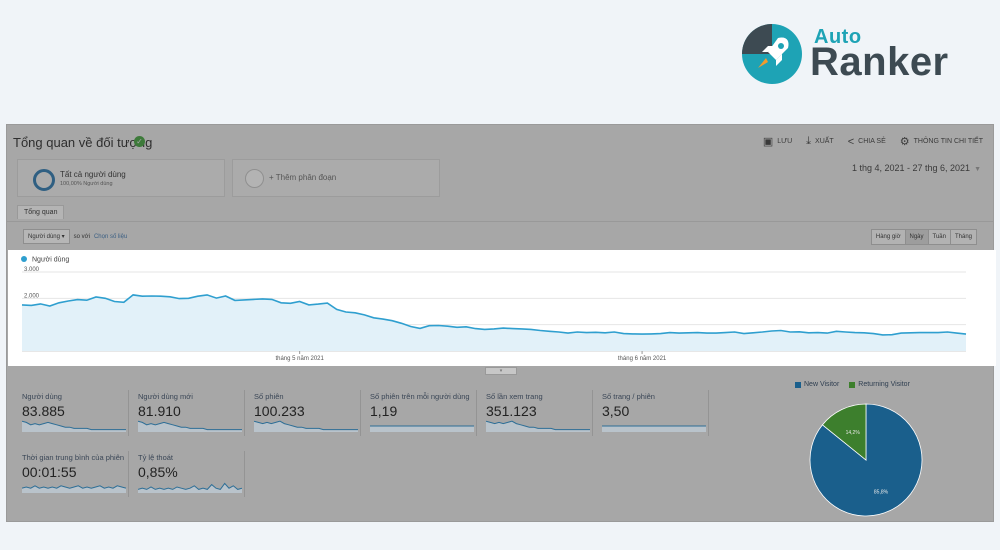 The width and height of the screenshot is (1000, 550). What do you see at coordinates (159, 411) in the screenshot?
I see `metric-value: 81.910` at bounding box center [159, 411].